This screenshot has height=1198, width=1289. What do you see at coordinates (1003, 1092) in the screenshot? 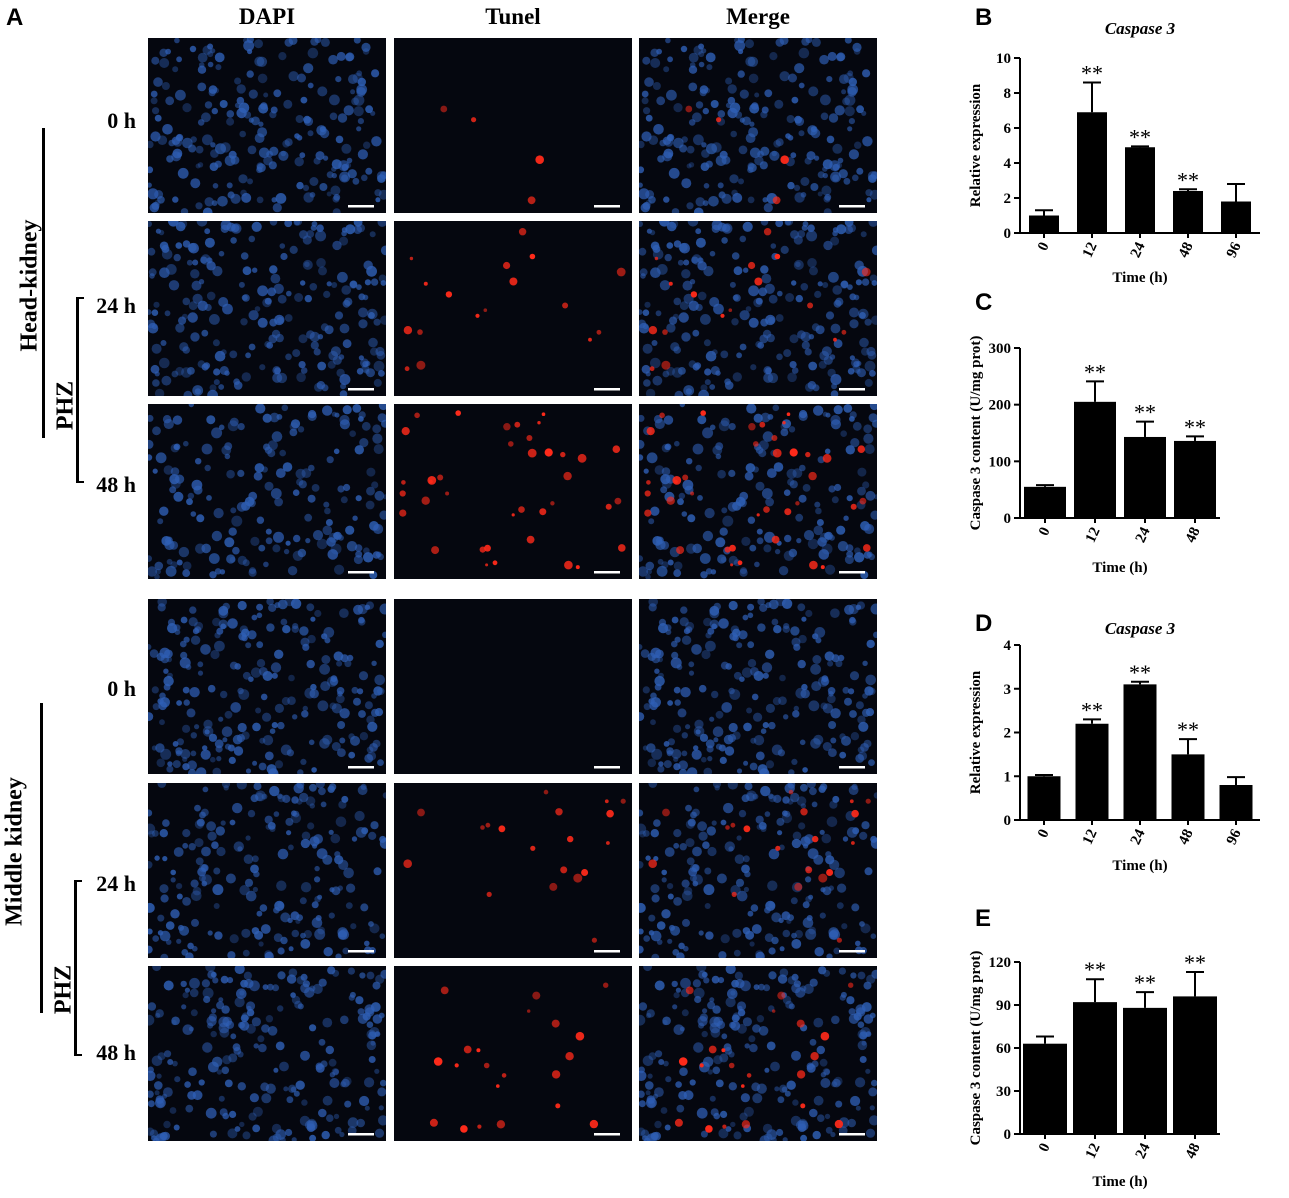
I see `y-tick-label: 30` at bounding box center [1003, 1092].